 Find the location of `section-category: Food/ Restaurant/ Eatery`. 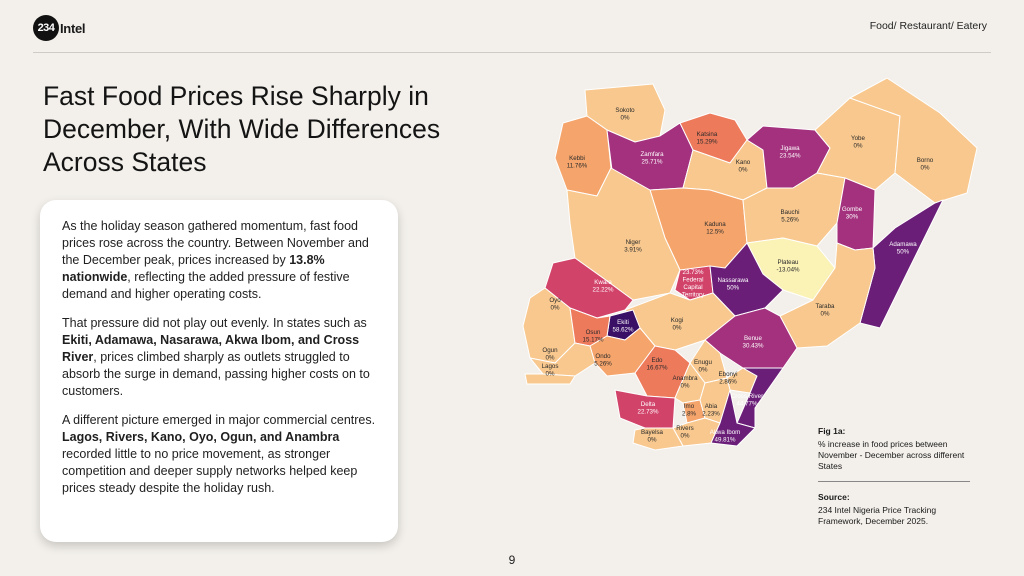

section-category: Food/ Restaurant/ Eatery is located at coordinates (928, 26).